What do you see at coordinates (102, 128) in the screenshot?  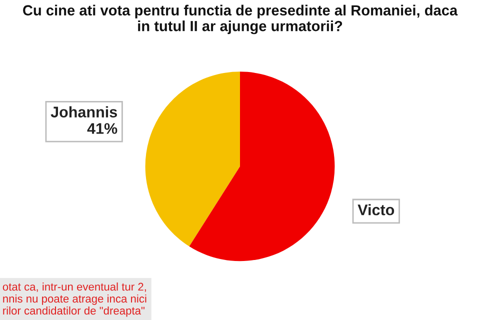 I see `data-label: 41%` at bounding box center [102, 128].